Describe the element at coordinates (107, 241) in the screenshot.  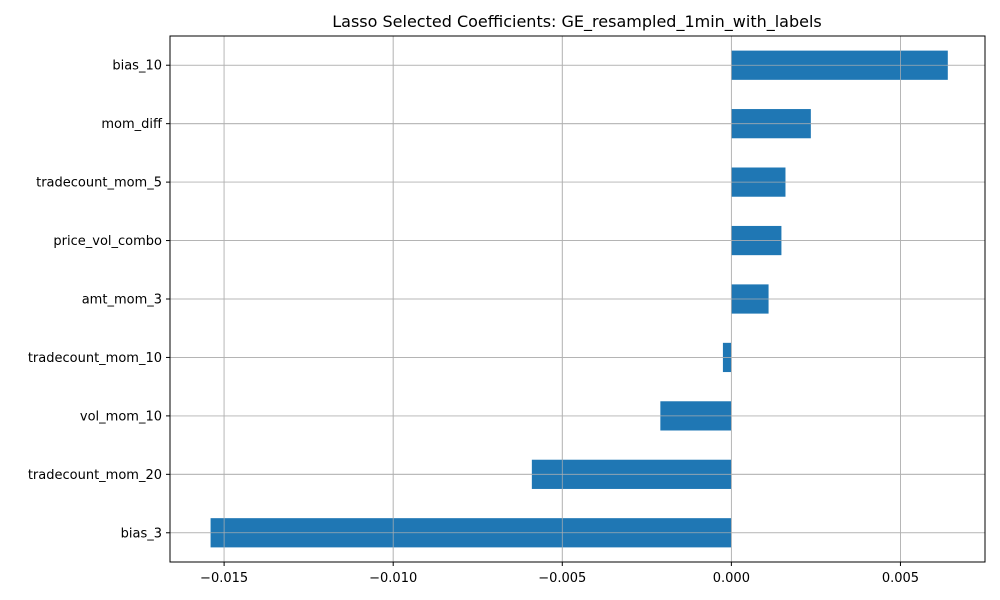
I see `y-tick-label: price_vol_combo` at that location.